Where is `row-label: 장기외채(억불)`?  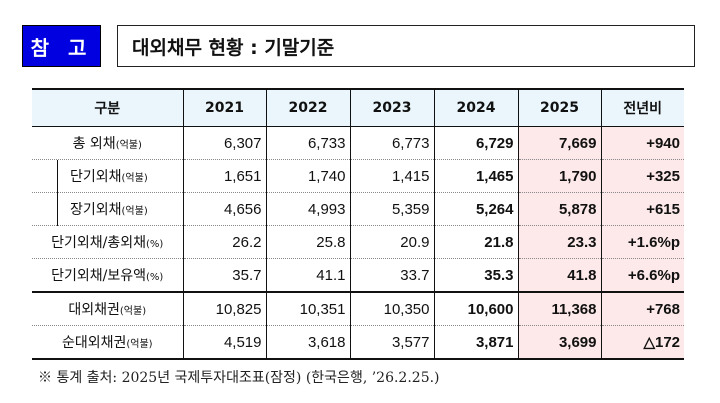 row-label: 장기외채(억불) is located at coordinates (107, 209).